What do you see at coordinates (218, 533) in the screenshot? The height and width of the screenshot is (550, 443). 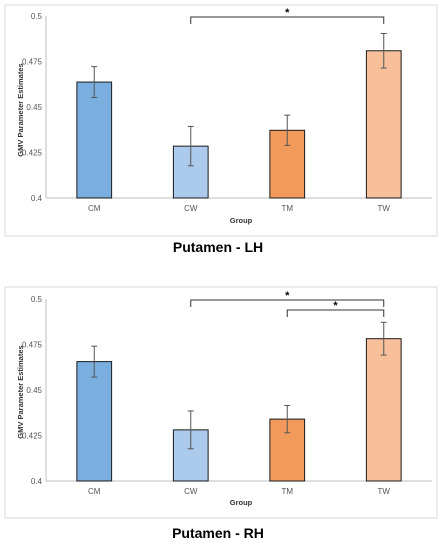 I see `chart-title: Putamen - RH` at bounding box center [218, 533].